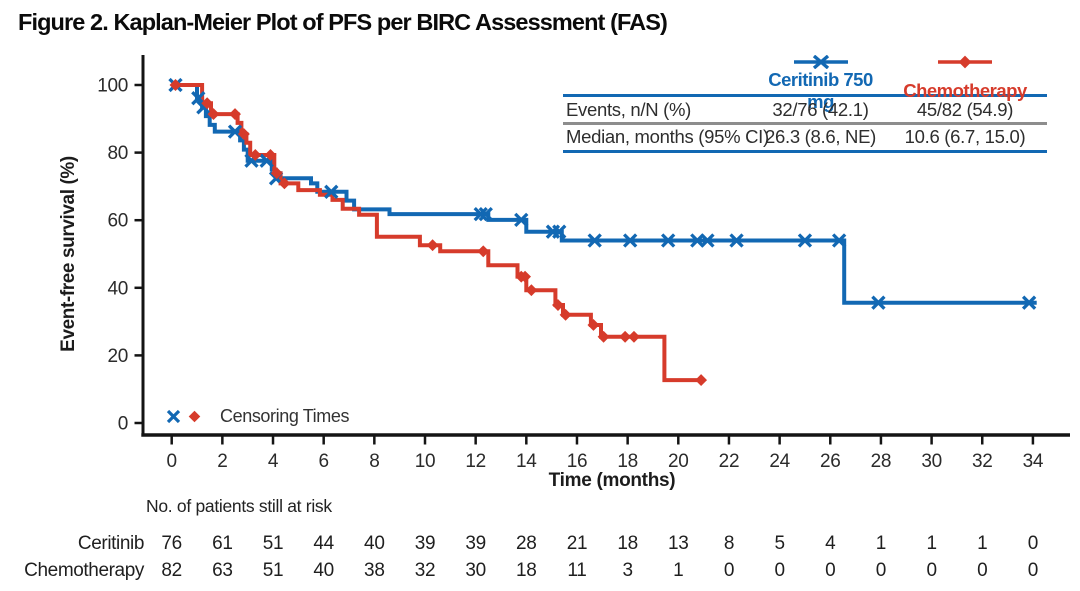 Image resolution: width=1080 pixels, height=591 pixels. Describe the element at coordinates (629, 109) in the screenshot. I see `stats-row-label: Events, n/N (%)` at that location.